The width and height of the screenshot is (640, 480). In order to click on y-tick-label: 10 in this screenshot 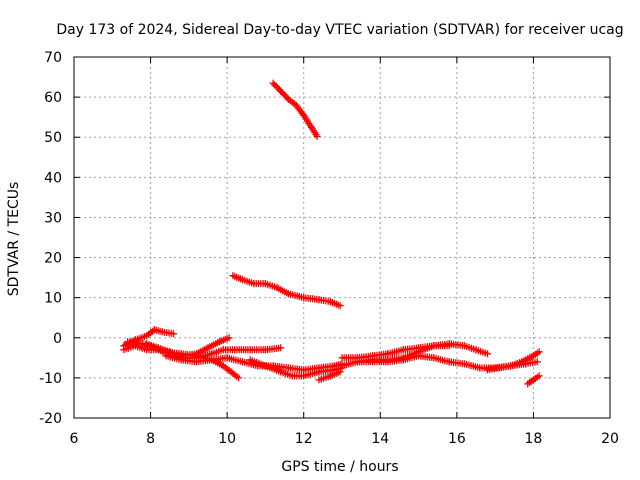, I will do `click(53, 299)`.